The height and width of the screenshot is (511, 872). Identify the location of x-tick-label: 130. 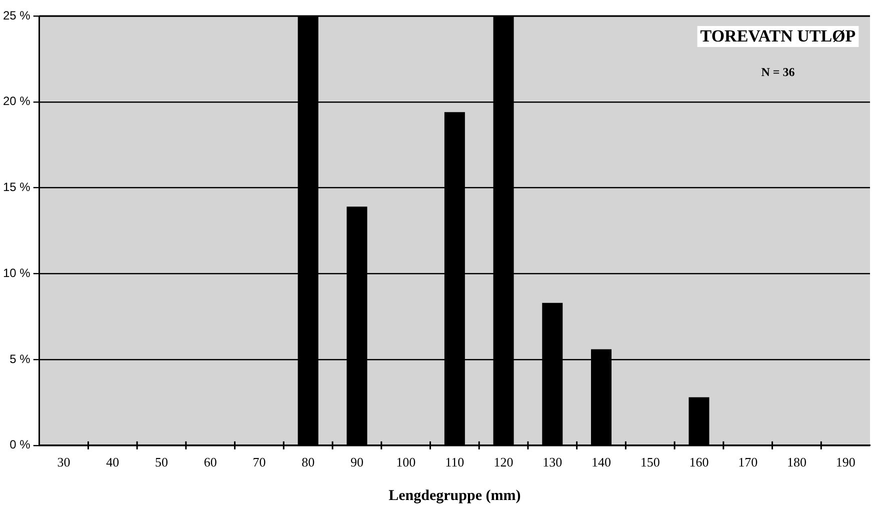
(552, 462).